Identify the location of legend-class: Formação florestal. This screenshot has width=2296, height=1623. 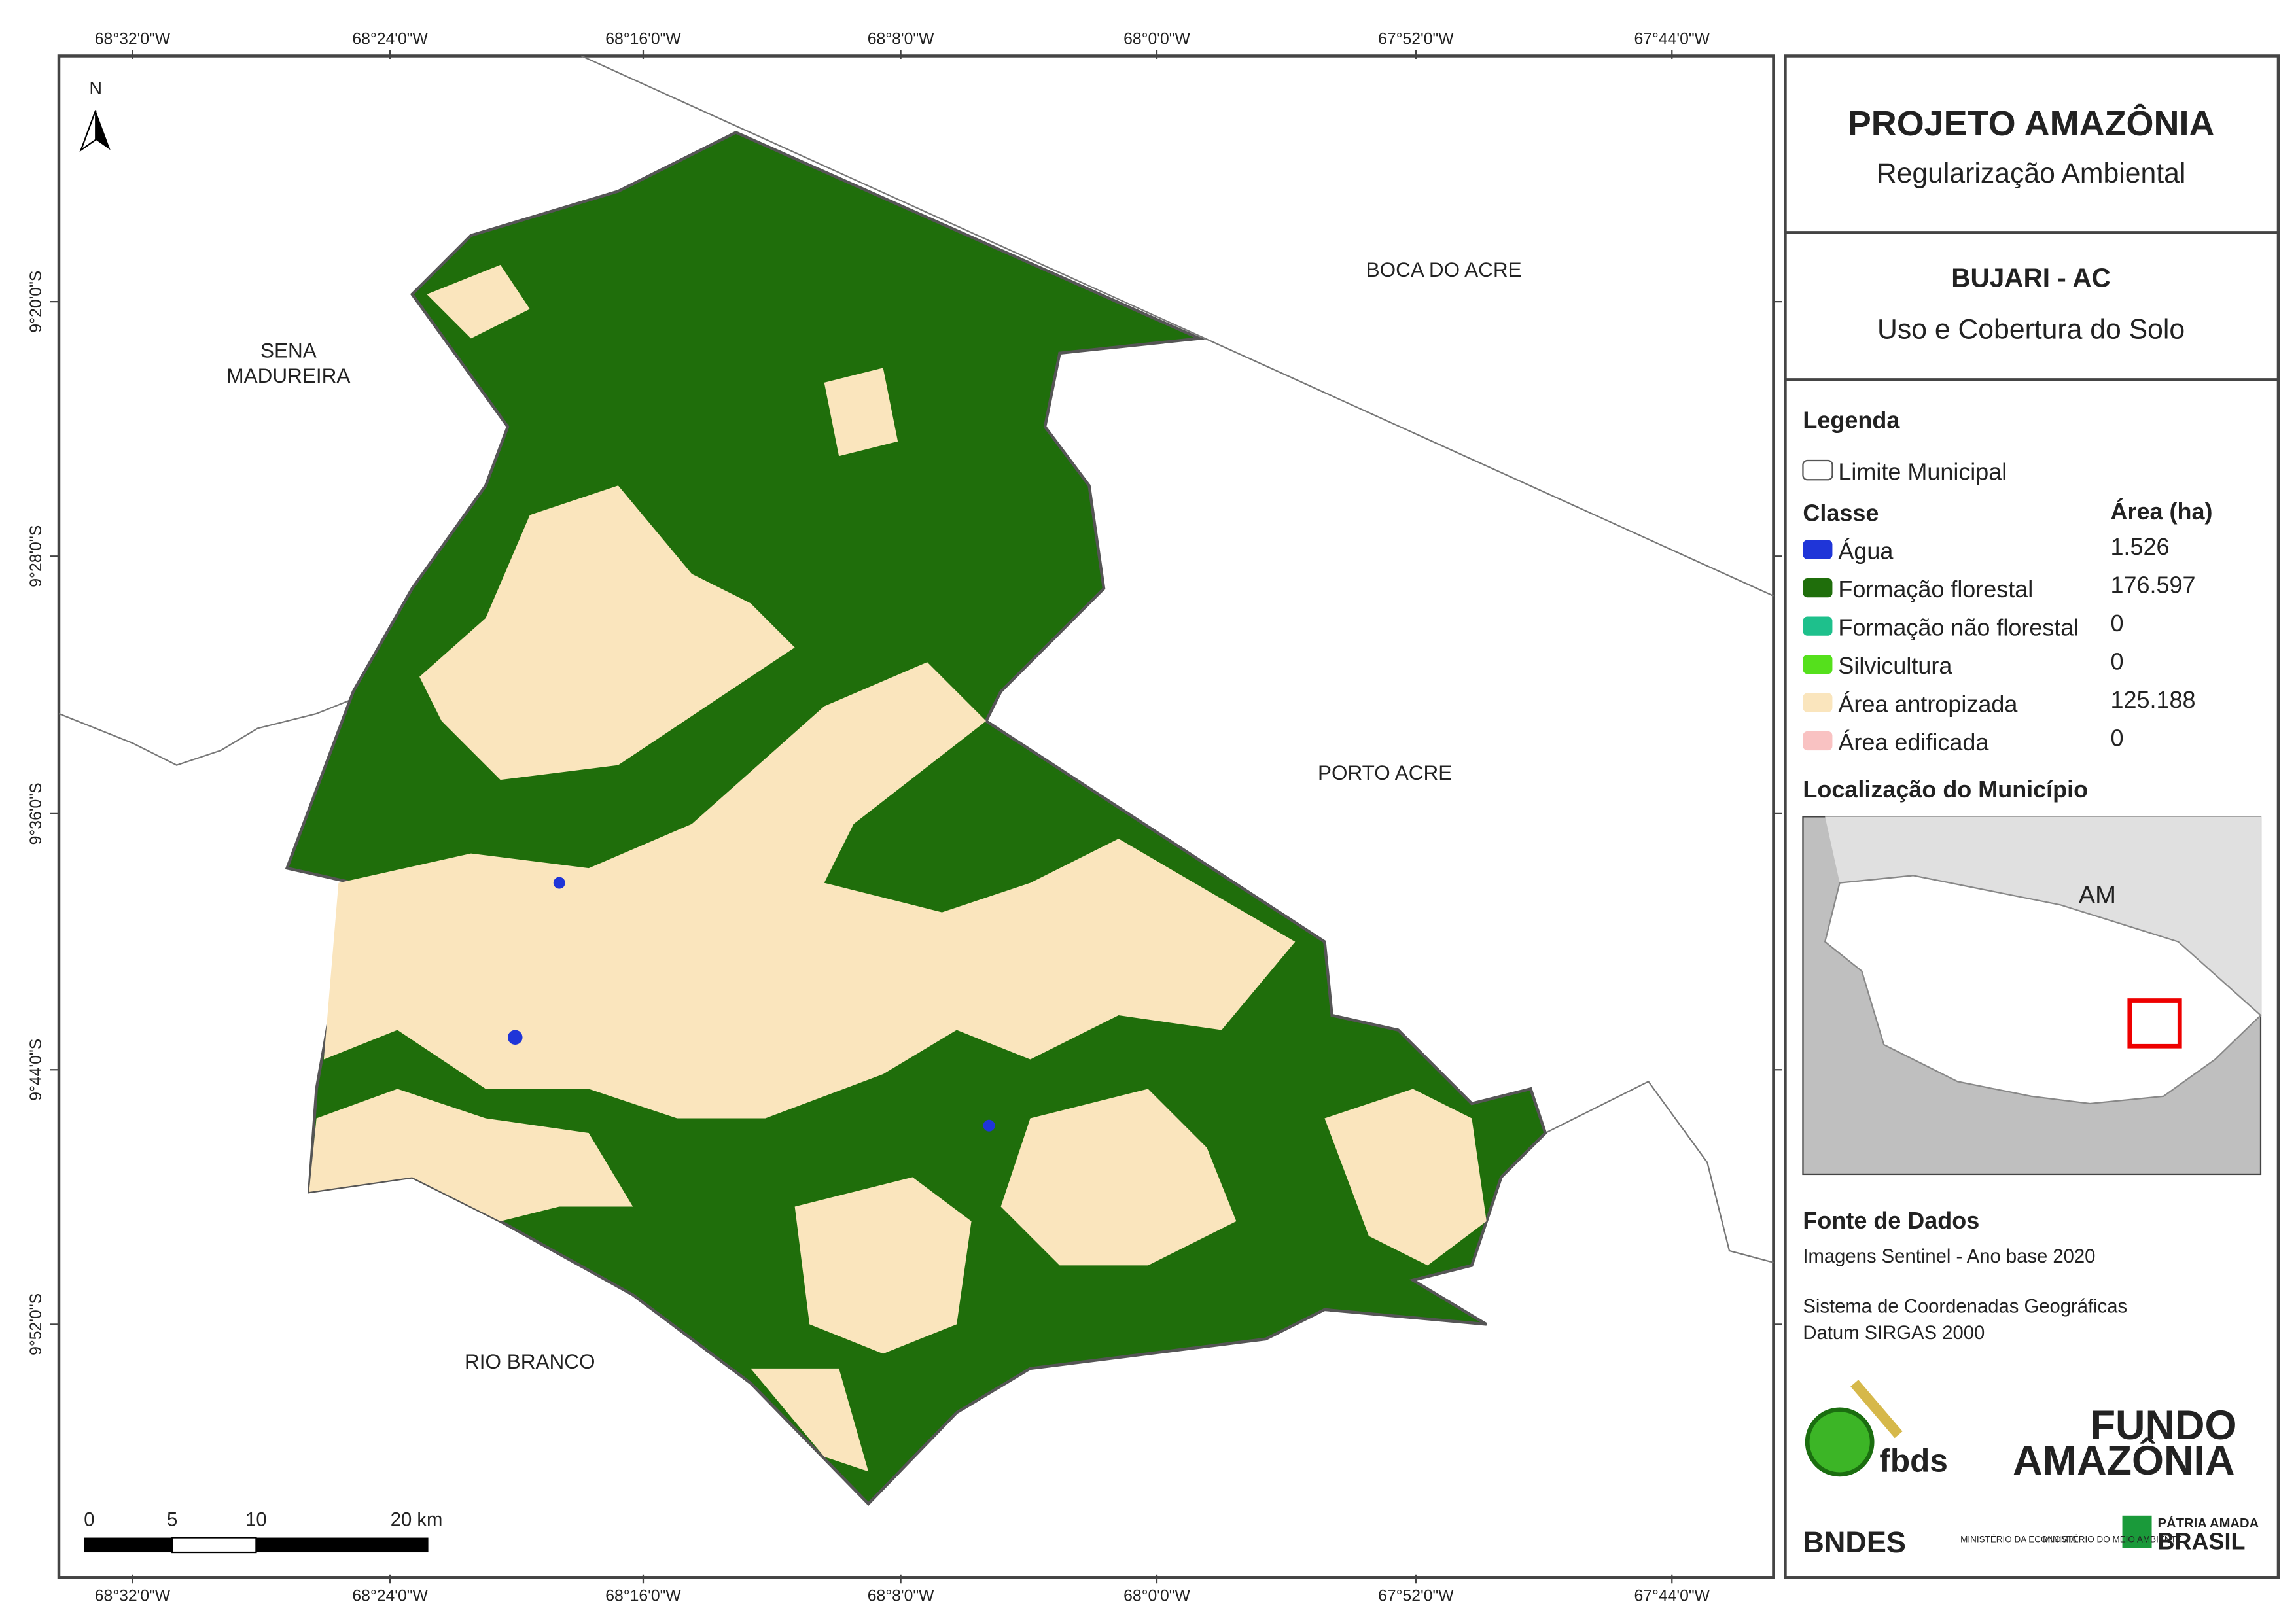
(1936, 589).